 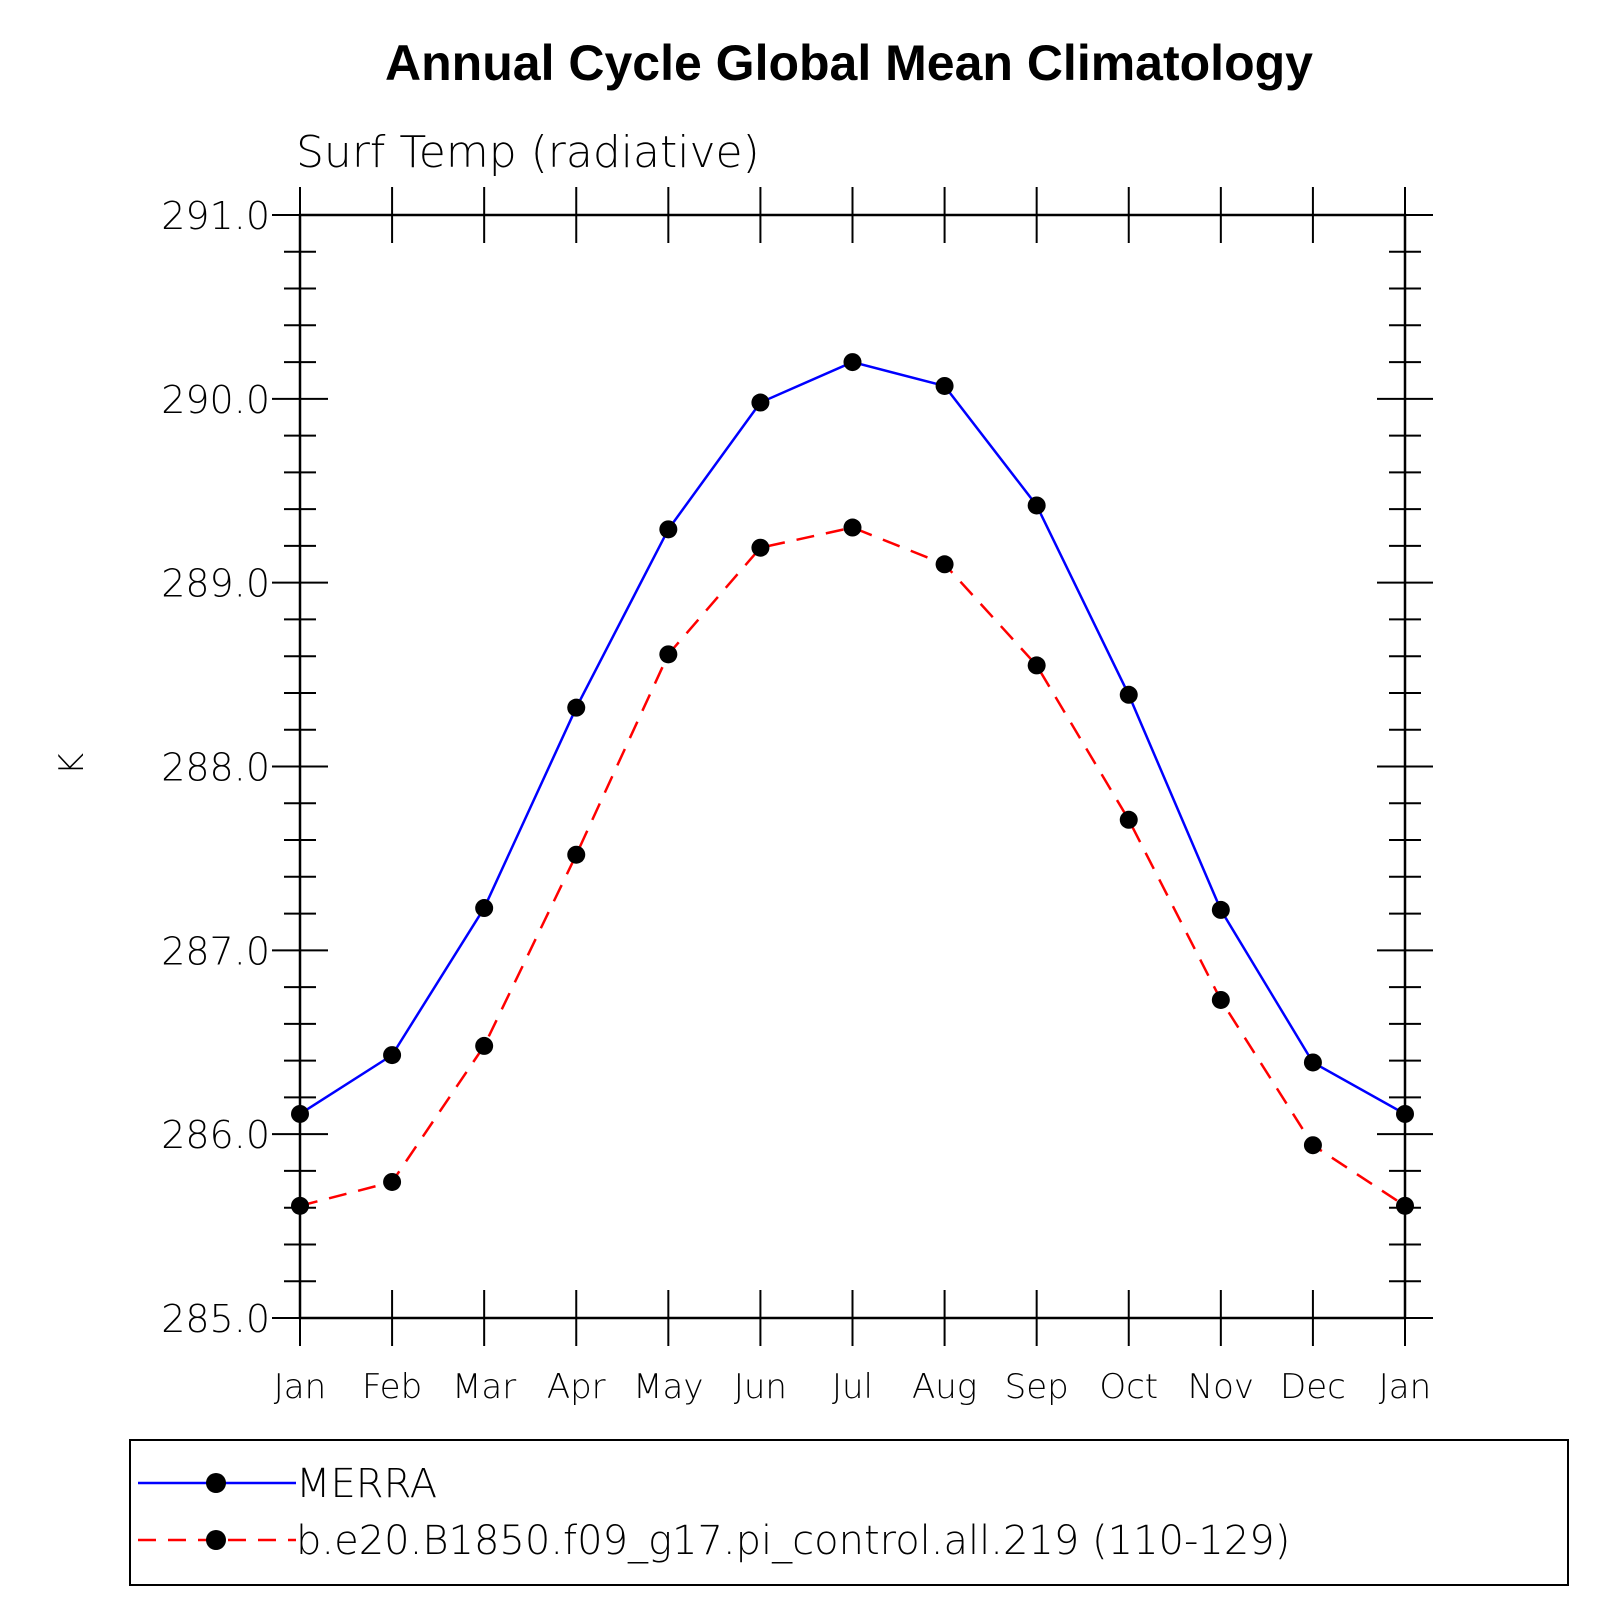 I want to click on legend-marker-merra, so click(x=216, y=1483).